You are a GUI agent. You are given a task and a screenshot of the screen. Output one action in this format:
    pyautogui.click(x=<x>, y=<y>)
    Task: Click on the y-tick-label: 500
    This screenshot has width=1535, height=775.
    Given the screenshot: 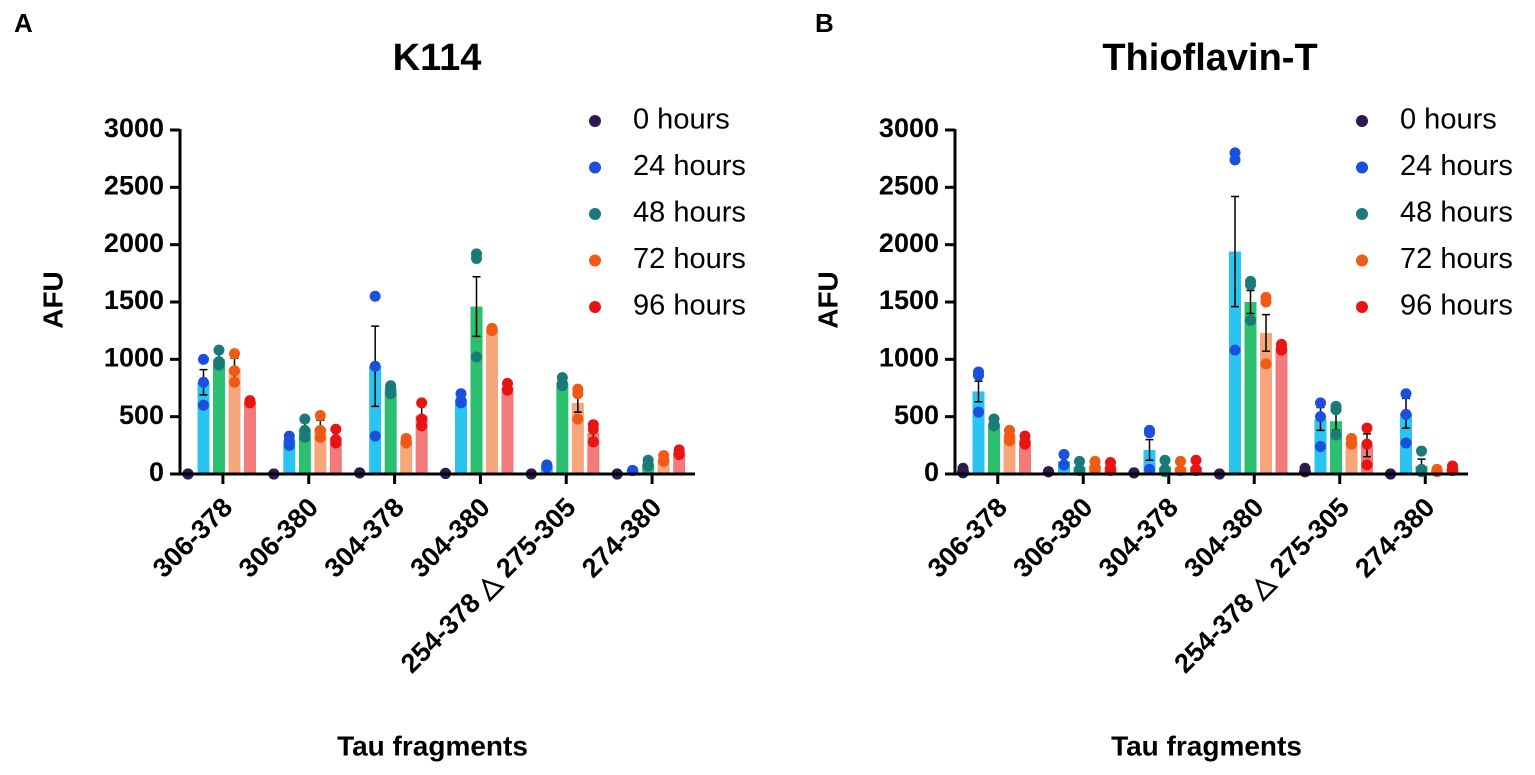 What is the action you would take?
    pyautogui.click(x=916, y=415)
    